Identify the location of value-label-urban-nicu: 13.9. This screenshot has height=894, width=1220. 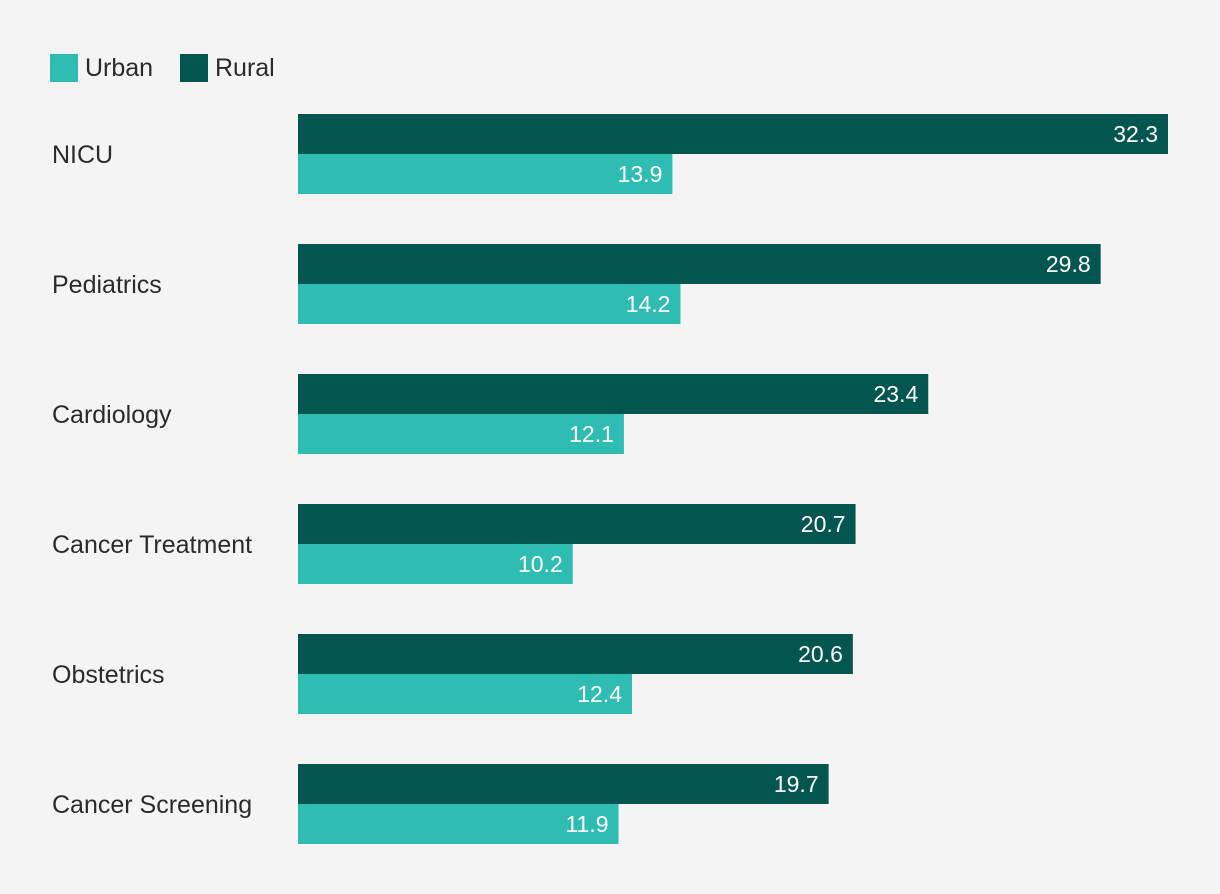
(640, 174).